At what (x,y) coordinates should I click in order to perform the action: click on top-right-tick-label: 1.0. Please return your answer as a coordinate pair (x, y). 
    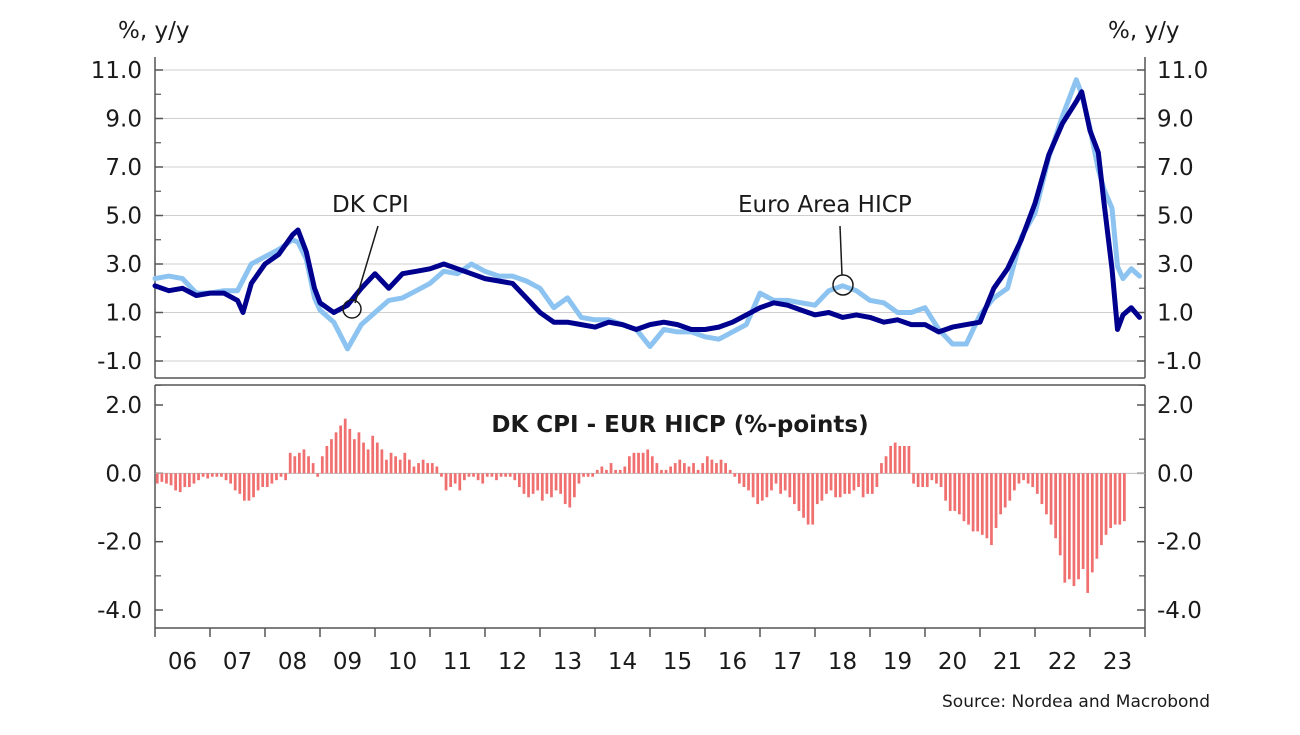
    Looking at the image, I should click on (1175, 314).